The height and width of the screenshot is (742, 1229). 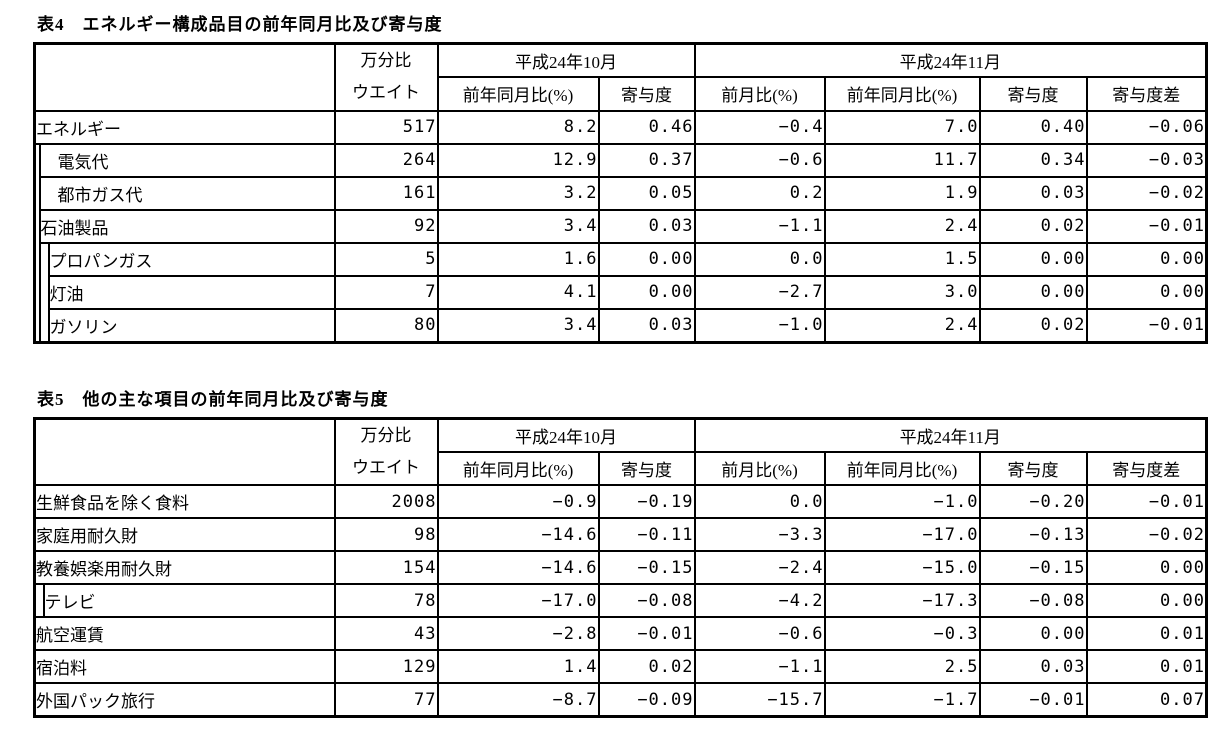 I want to click on row-label: 教養娯楽用耐久財, so click(x=184, y=568).